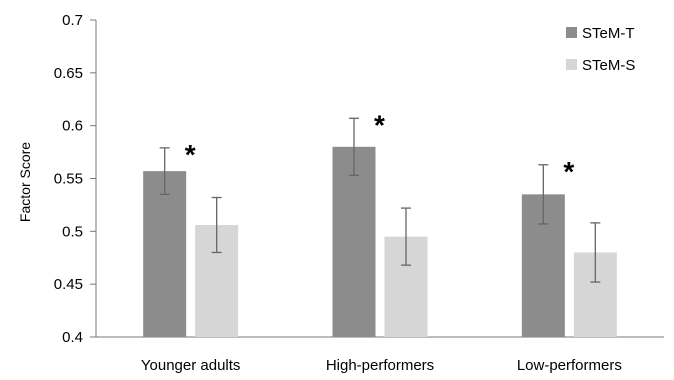 This screenshot has width=674, height=380. Describe the element at coordinates (72, 20) in the screenshot. I see `y-tick-label: 0.7` at that location.